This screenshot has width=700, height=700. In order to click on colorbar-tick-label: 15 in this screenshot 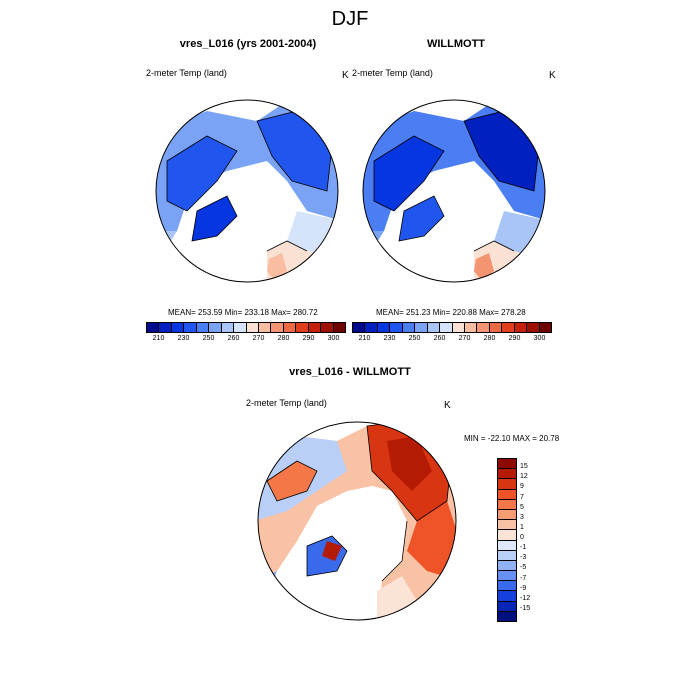, I will do `click(524, 467)`.